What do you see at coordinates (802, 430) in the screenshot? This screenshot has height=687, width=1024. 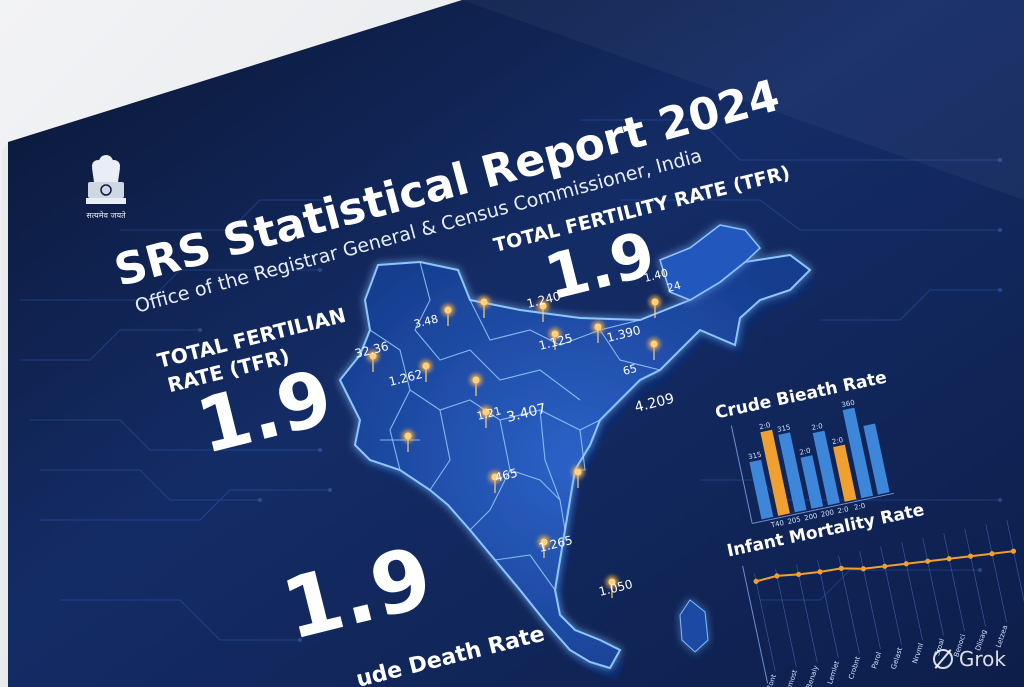 I see `bar-top-labels: 315 2:0 315 2:0 2:0 2:0 360` at bounding box center [802, 430].